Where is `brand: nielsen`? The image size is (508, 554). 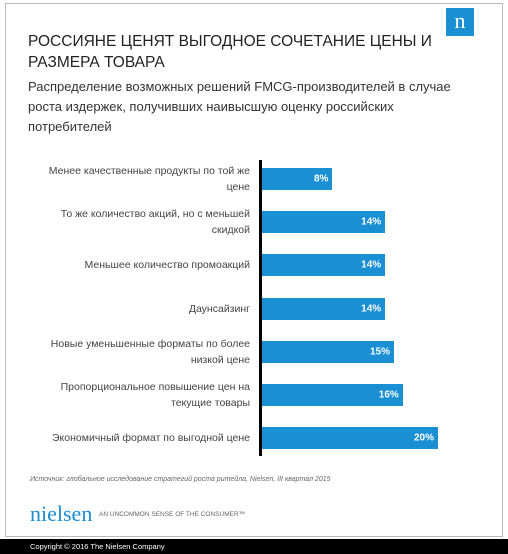 brand: nielsen is located at coordinates (61, 513).